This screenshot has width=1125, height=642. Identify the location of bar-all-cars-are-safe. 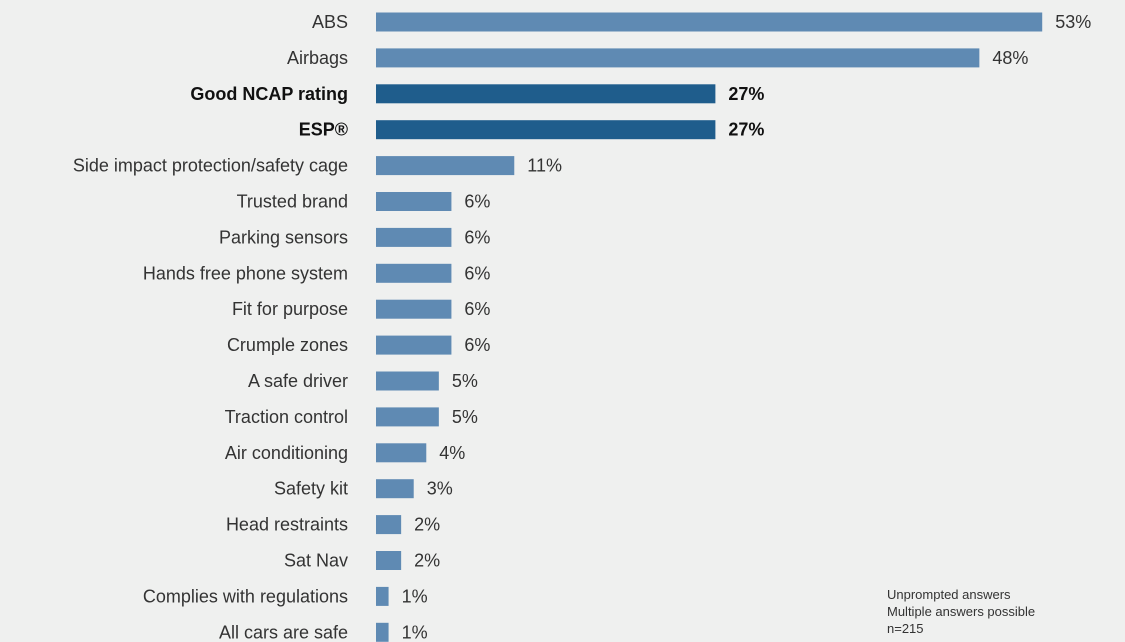
(382, 632).